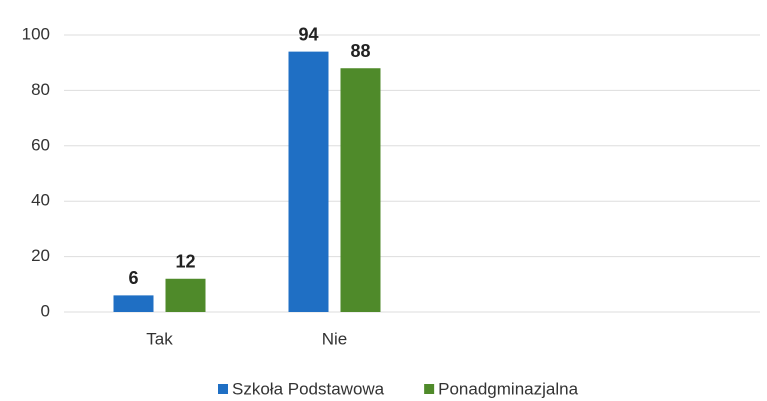 This screenshot has height=401, width=767. What do you see at coordinates (40, 144) in the screenshot?
I see `y-tick-label: 60` at bounding box center [40, 144].